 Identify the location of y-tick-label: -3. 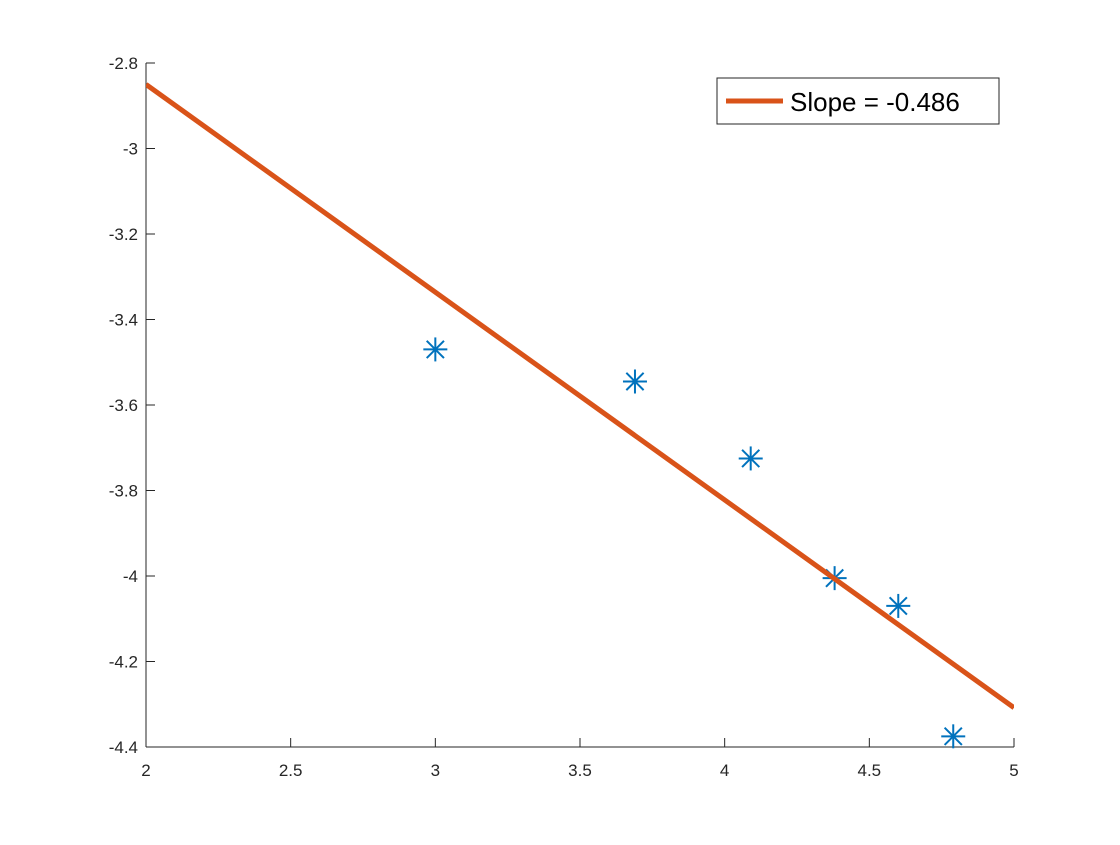
(130, 149).